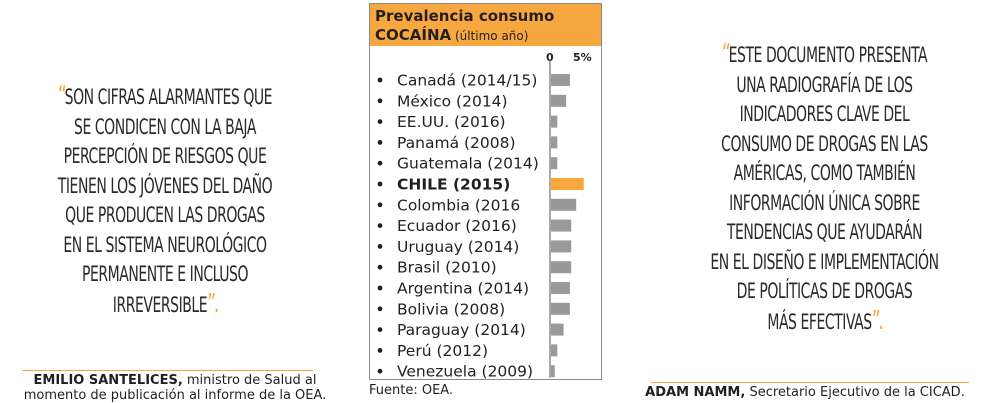 This screenshot has height=403, width=988. What do you see at coordinates (463, 289) in the screenshot?
I see `category-label: Argentina (2014)` at bounding box center [463, 289].